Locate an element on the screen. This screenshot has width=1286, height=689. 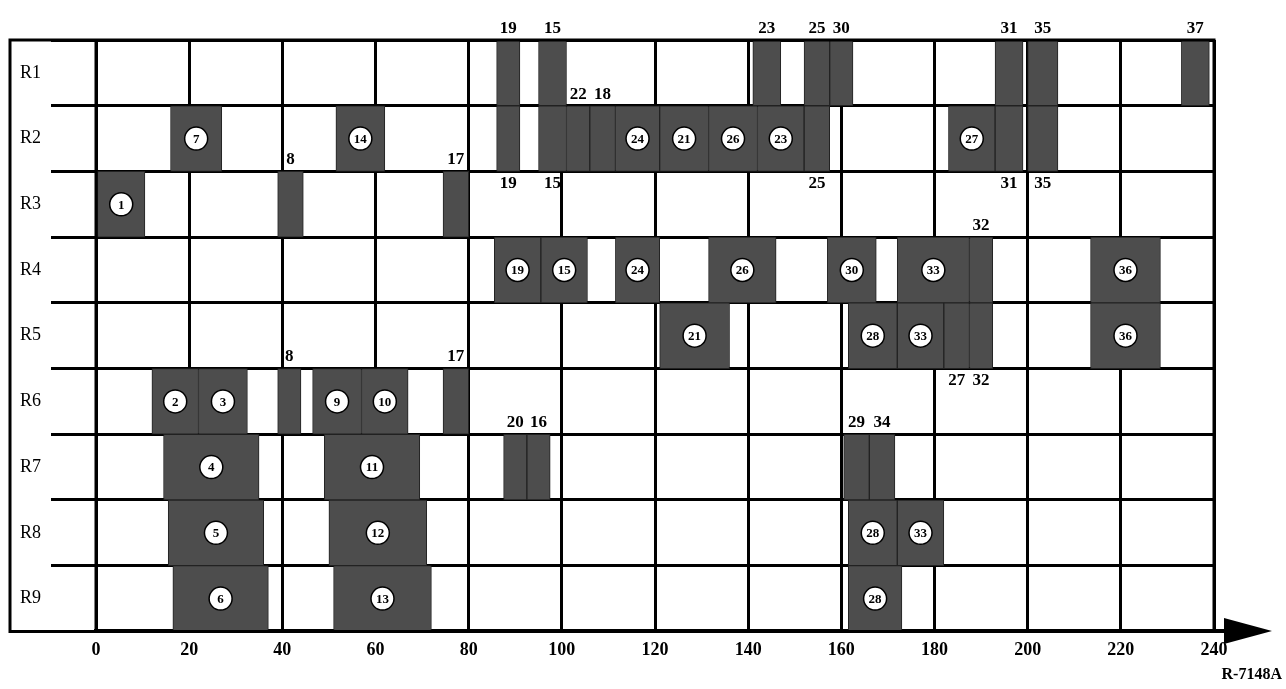
y-tick-label: R5 is located at coordinates (30, 334).